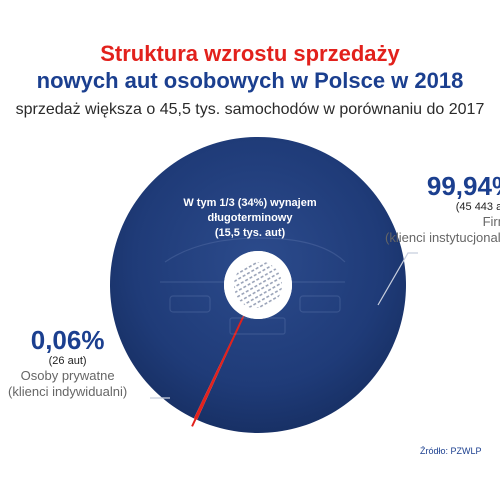  I want to click on annotation-line-2: długoterminowy, so click(250, 218).